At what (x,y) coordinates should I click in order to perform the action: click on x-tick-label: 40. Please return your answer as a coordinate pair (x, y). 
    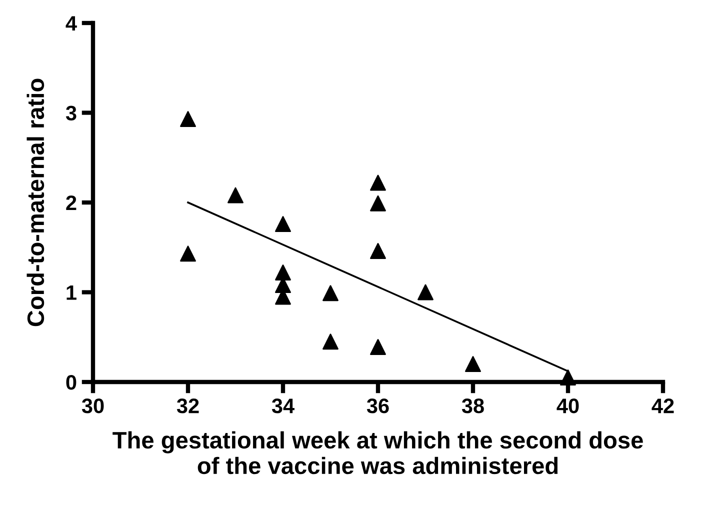
    Looking at the image, I should click on (567, 406).